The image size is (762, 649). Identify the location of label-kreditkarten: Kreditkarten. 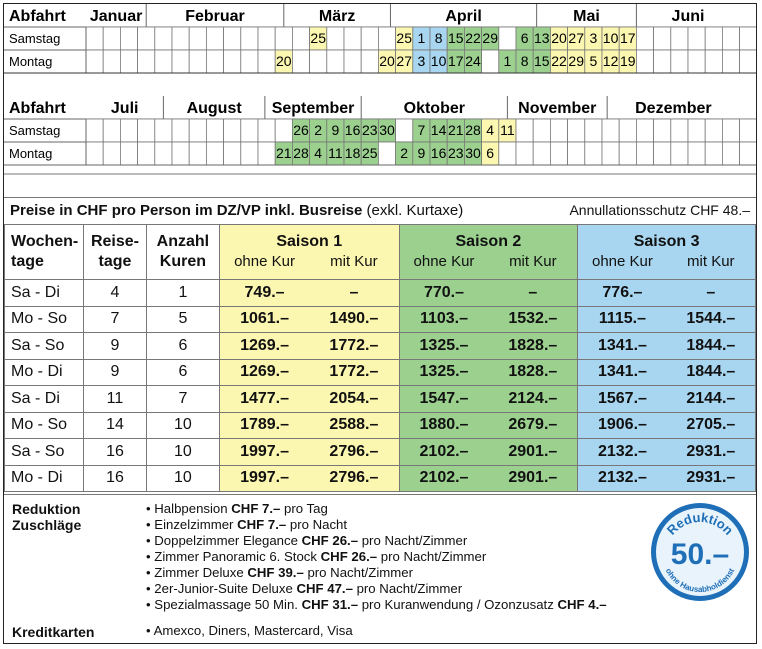
(53, 632).